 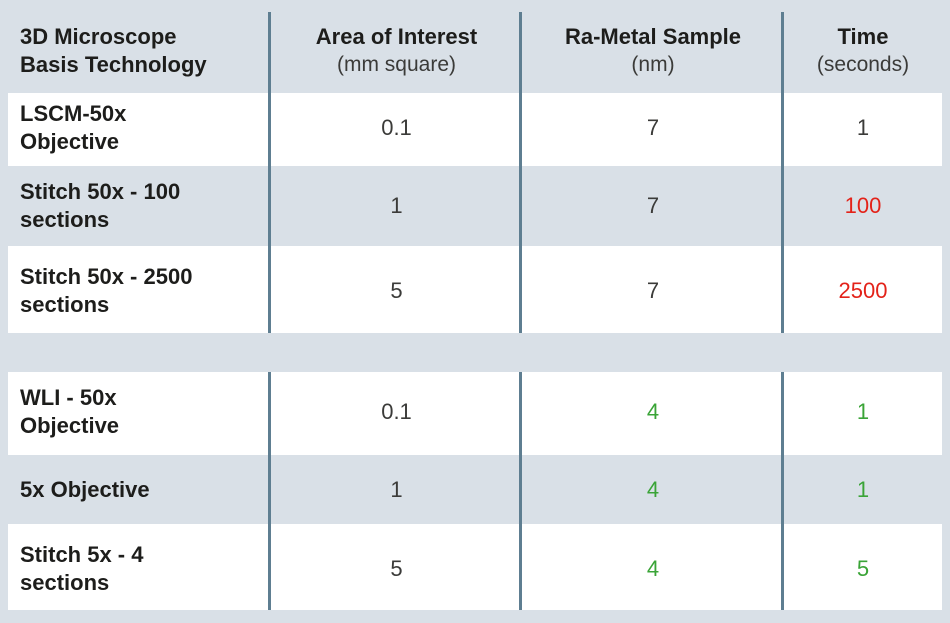 I want to click on row-label-cell: Stitch 50x - 2500 sections, so click(x=139, y=291).